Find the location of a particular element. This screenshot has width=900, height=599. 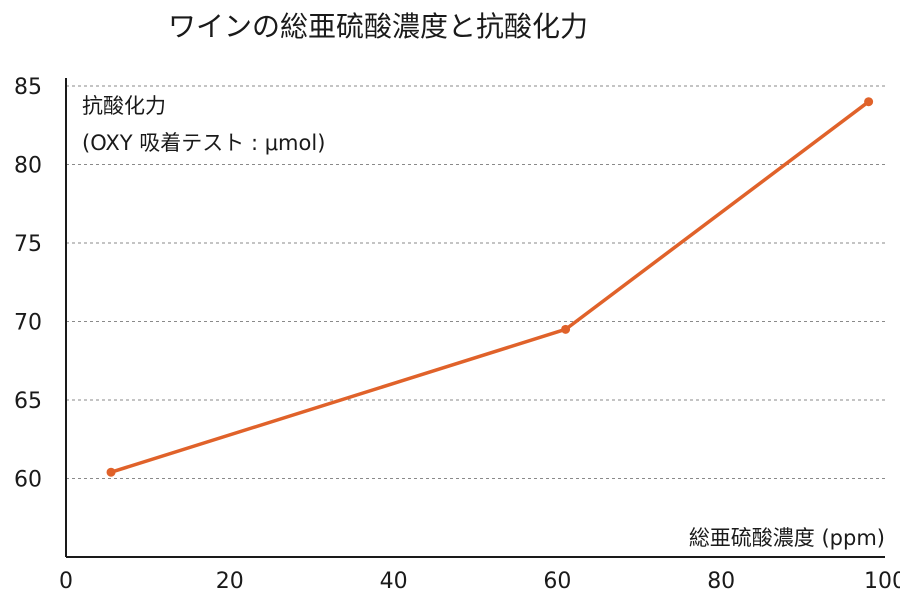

y-tick-label-80: 80 is located at coordinates (28, 166).